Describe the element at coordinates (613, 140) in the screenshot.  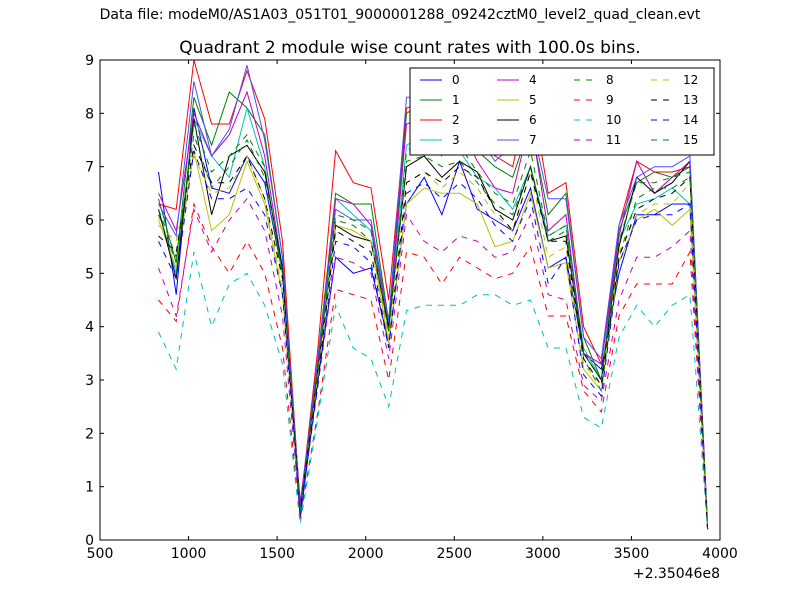
I see `legend-label-11: 11` at that location.